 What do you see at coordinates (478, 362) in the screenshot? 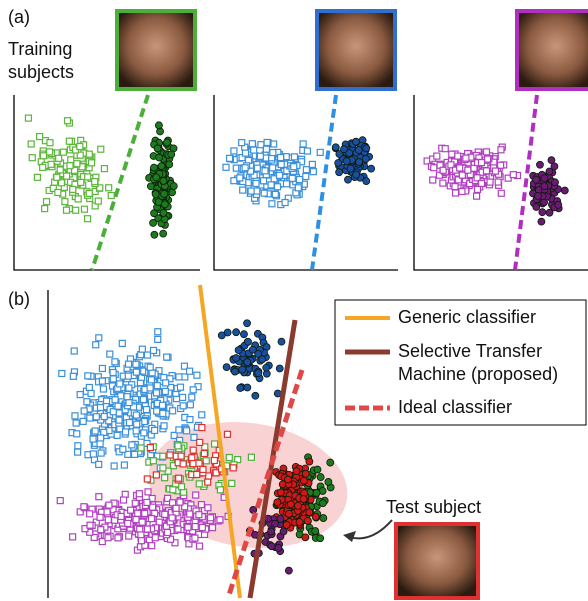
I see `legend-entry: Selective Transfer Machine (proposed)` at bounding box center [478, 362].